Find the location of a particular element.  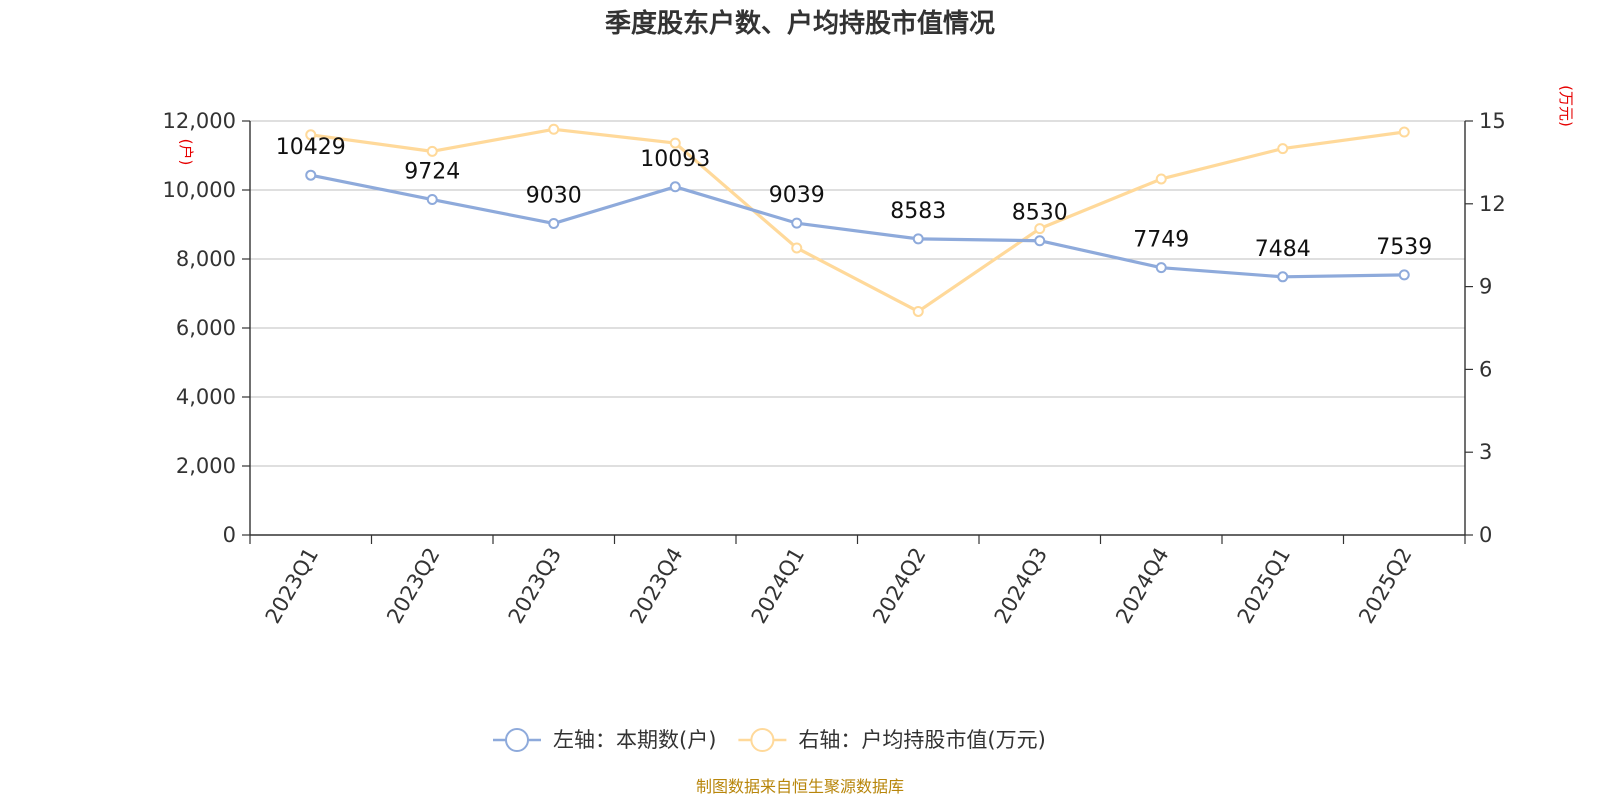

x-tick-label: 2024Q3 is located at coordinates (1021, 586).